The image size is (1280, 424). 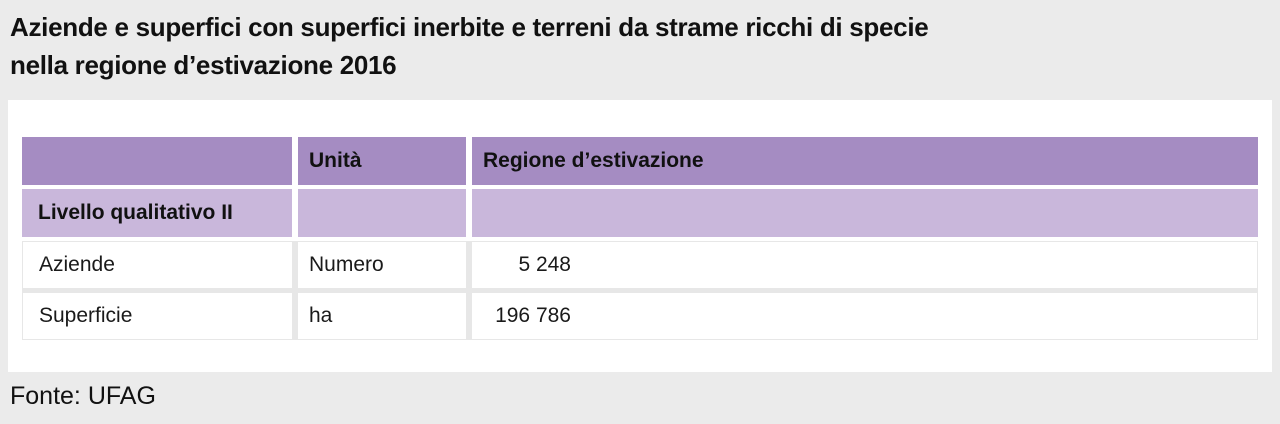 What do you see at coordinates (203, 65) in the screenshot?
I see `page-title-line2: nella regione d’estivazione 2016` at bounding box center [203, 65].